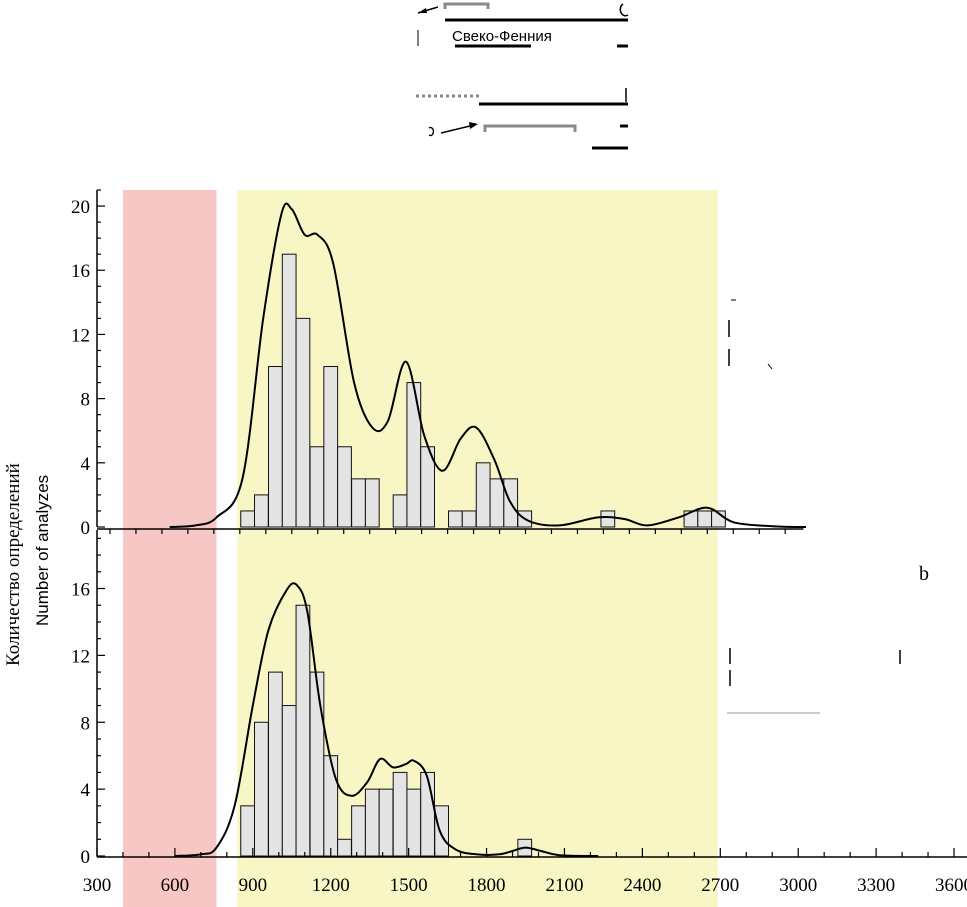 The image size is (967, 907). I want to click on x-tick-label: 900, so click(253, 885).